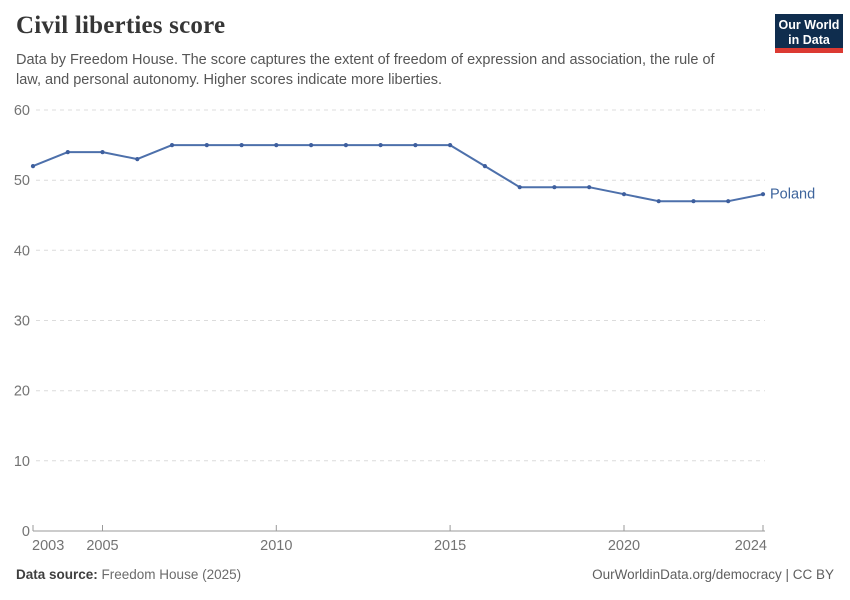 This screenshot has width=850, height=600. I want to click on y-tick-label: 40, so click(22, 251).